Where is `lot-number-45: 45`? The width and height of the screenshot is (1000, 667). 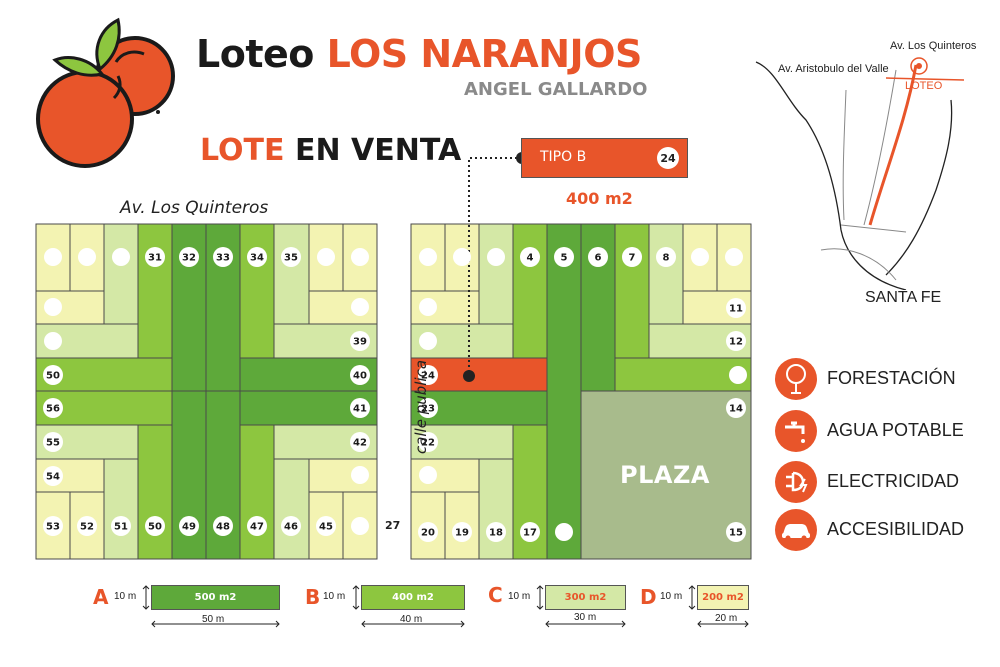
lot-number-45: 45 is located at coordinates (326, 527).